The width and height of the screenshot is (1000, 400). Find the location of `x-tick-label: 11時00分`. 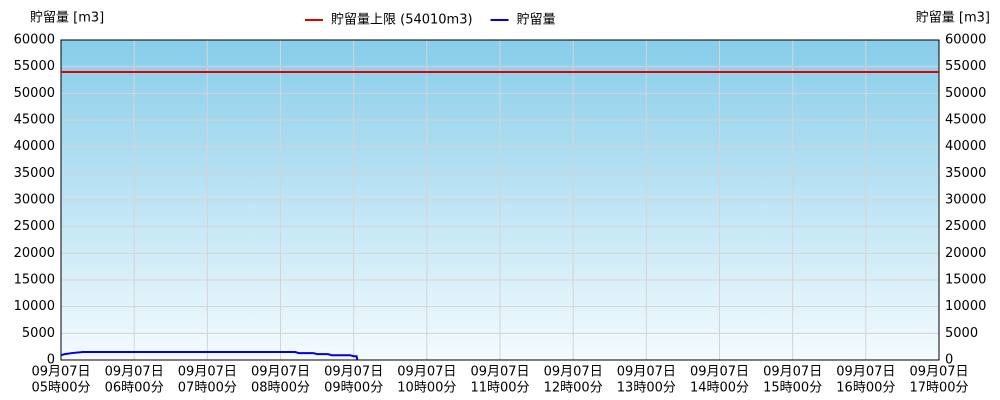

x-tick-label: 11時00分 is located at coordinates (499, 388).